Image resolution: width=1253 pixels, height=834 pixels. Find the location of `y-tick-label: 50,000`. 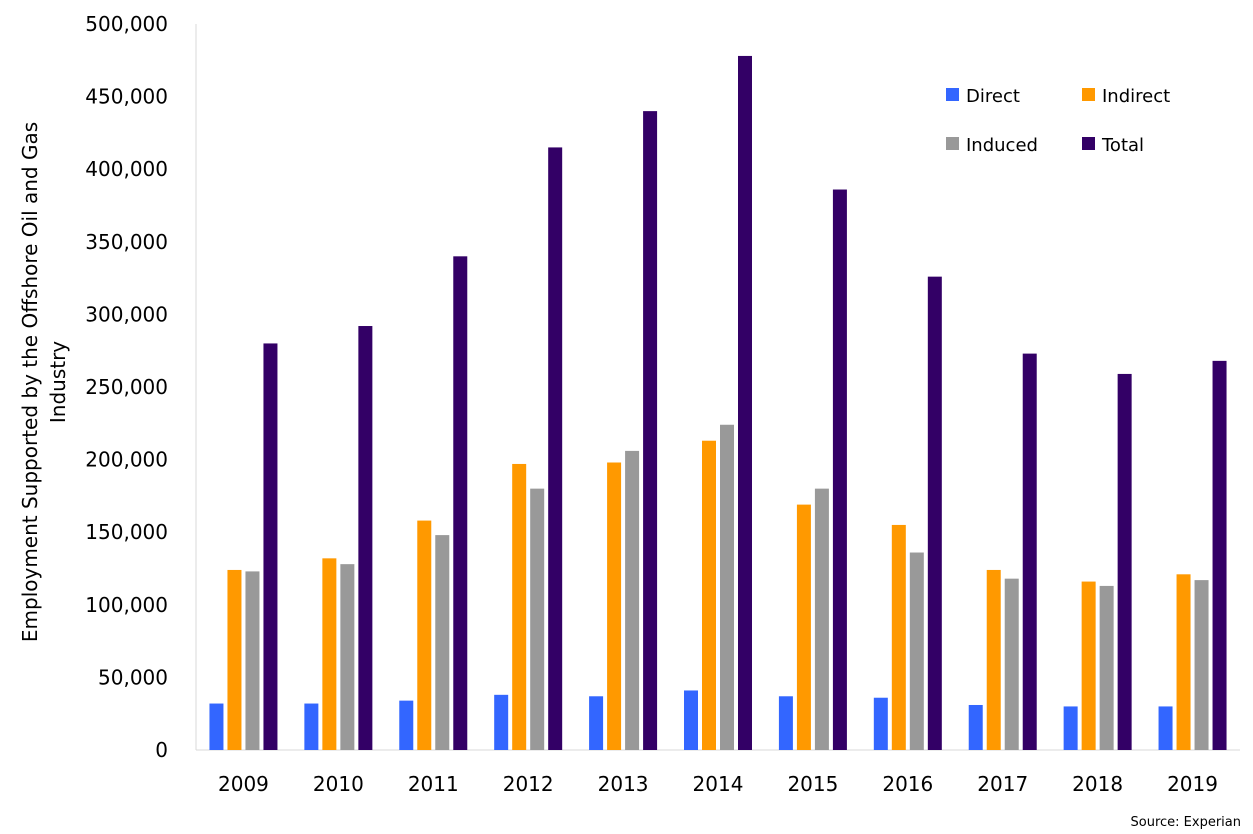

y-tick-label: 50,000 is located at coordinates (133, 677).